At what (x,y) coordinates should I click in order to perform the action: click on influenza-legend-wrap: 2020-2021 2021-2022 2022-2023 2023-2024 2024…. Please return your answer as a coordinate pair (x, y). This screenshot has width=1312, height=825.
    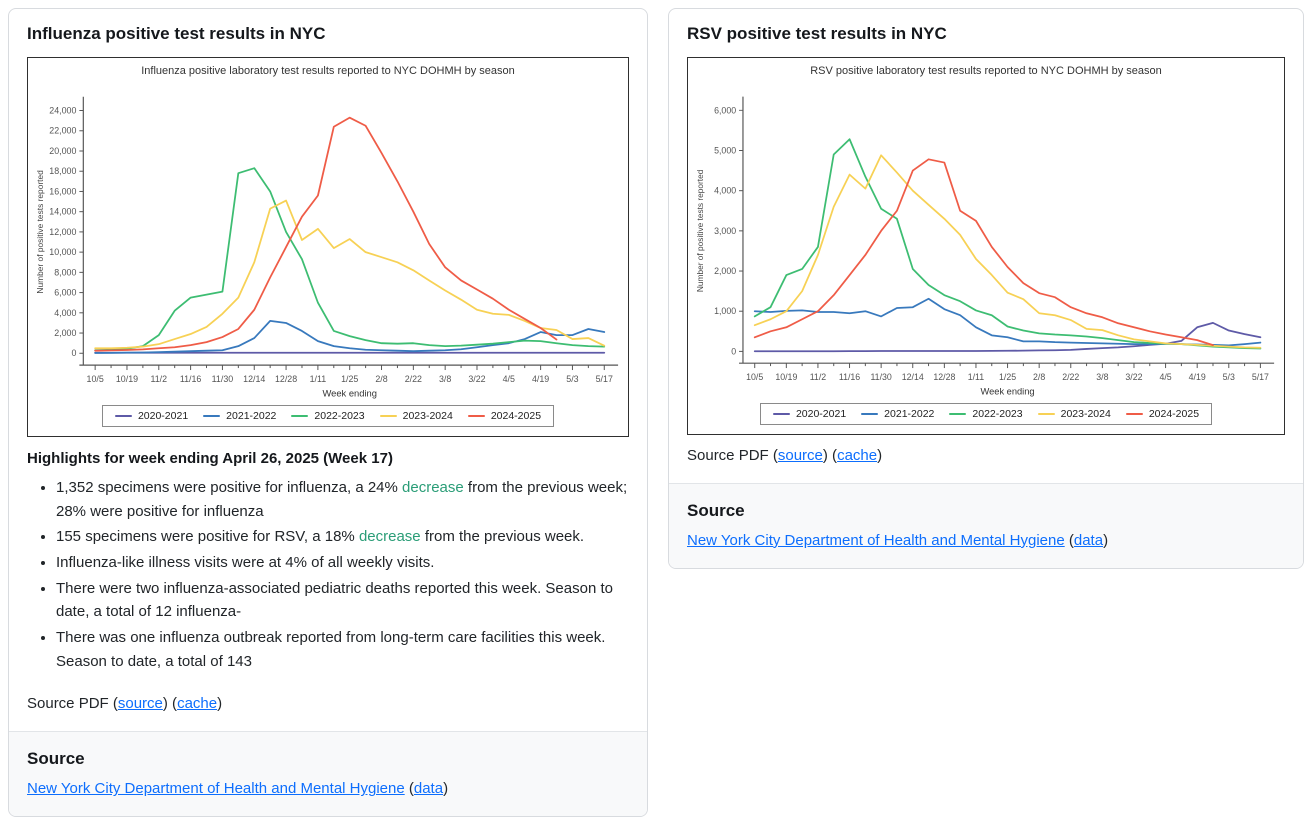
    Looking at the image, I should click on (328, 415).